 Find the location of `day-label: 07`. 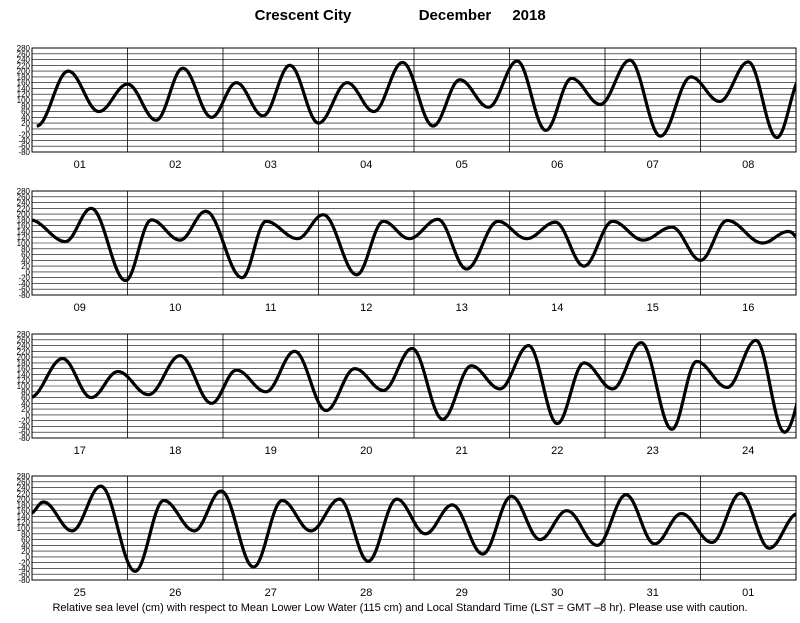

day-label: 07 is located at coordinates (653, 165).